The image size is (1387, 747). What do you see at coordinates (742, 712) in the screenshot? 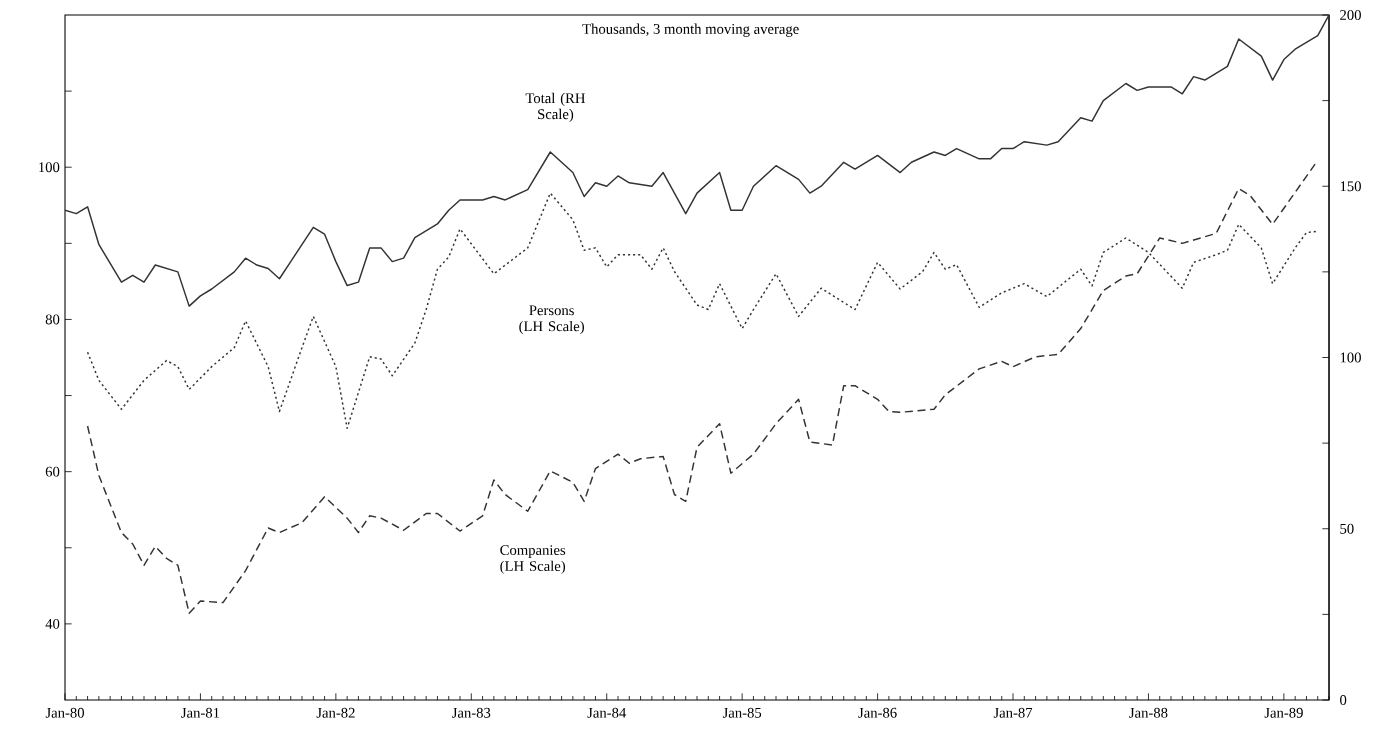
I see `x-tick-label: Jan-85` at bounding box center [742, 712].